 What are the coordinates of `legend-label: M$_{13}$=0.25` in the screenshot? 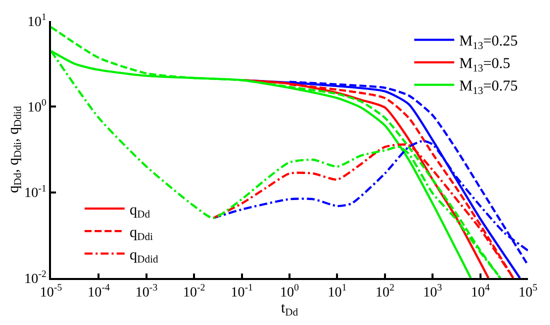 It's located at (488, 43).